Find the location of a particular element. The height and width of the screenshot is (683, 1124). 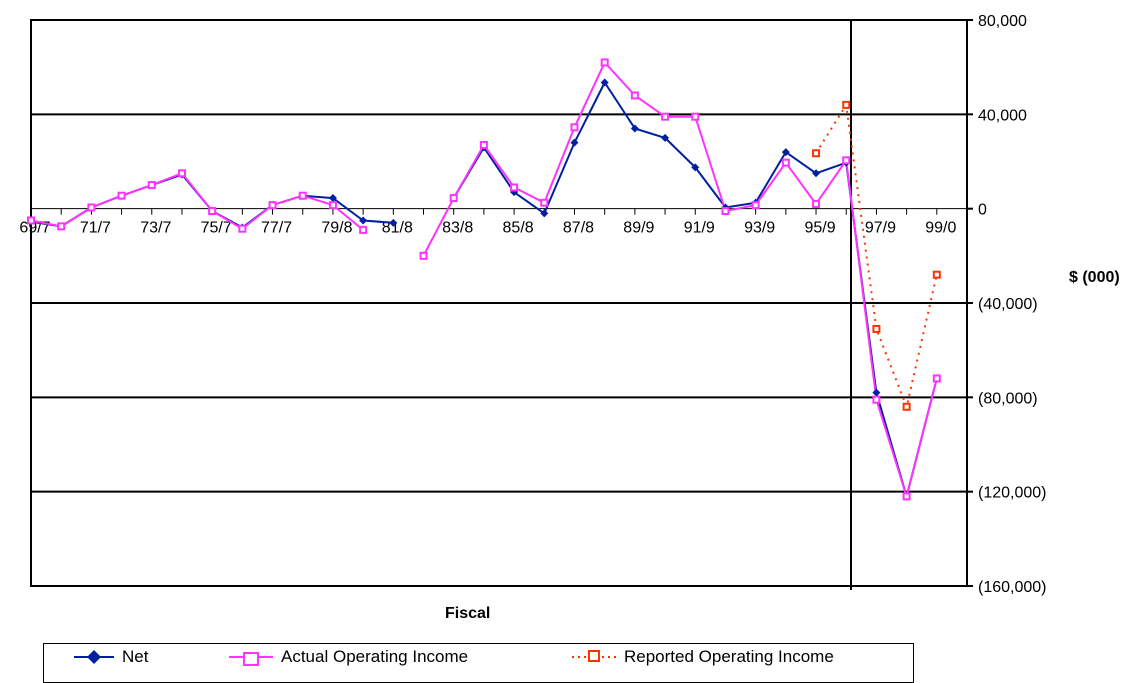

dotted-square-icon is located at coordinates (594, 656).